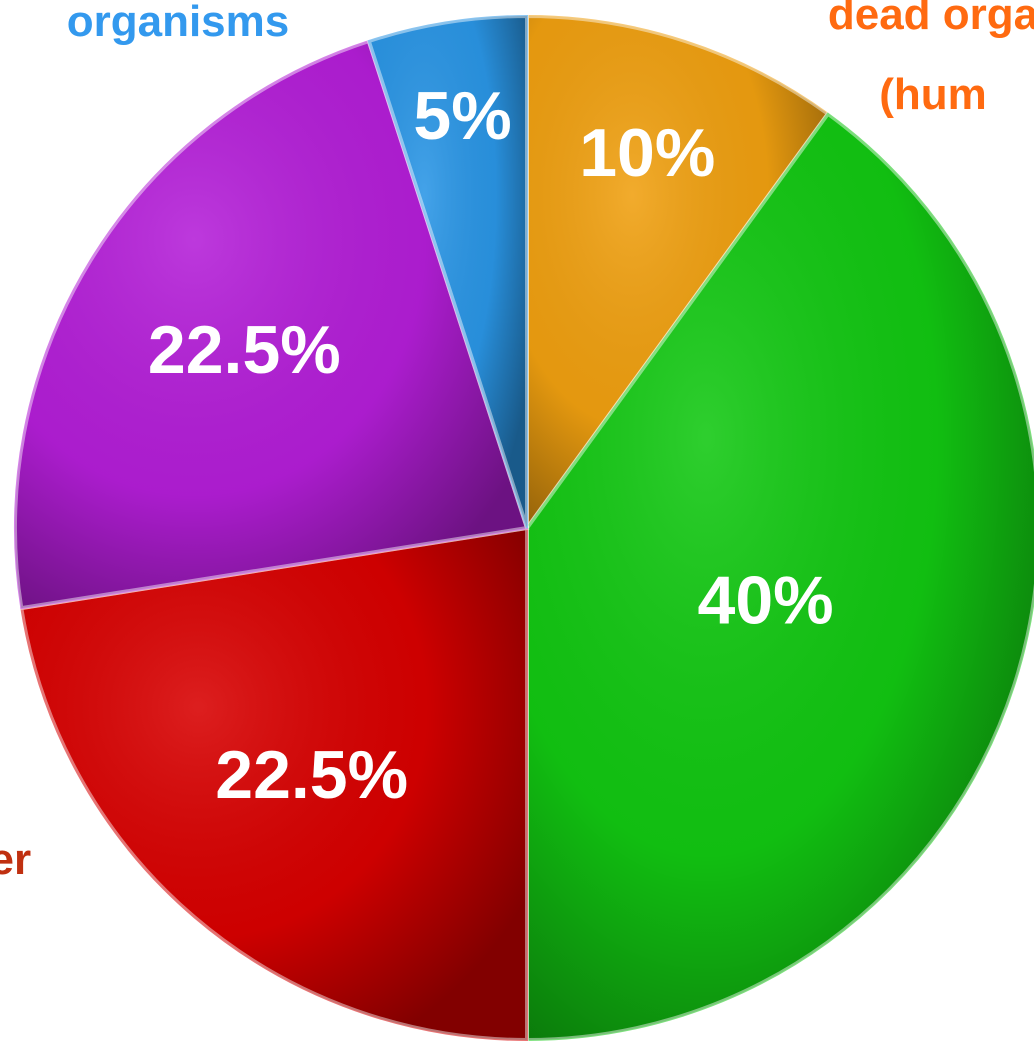 This screenshot has height=1044, width=1034. What do you see at coordinates (16, 859) in the screenshot?
I see `category-label: ter` at bounding box center [16, 859].